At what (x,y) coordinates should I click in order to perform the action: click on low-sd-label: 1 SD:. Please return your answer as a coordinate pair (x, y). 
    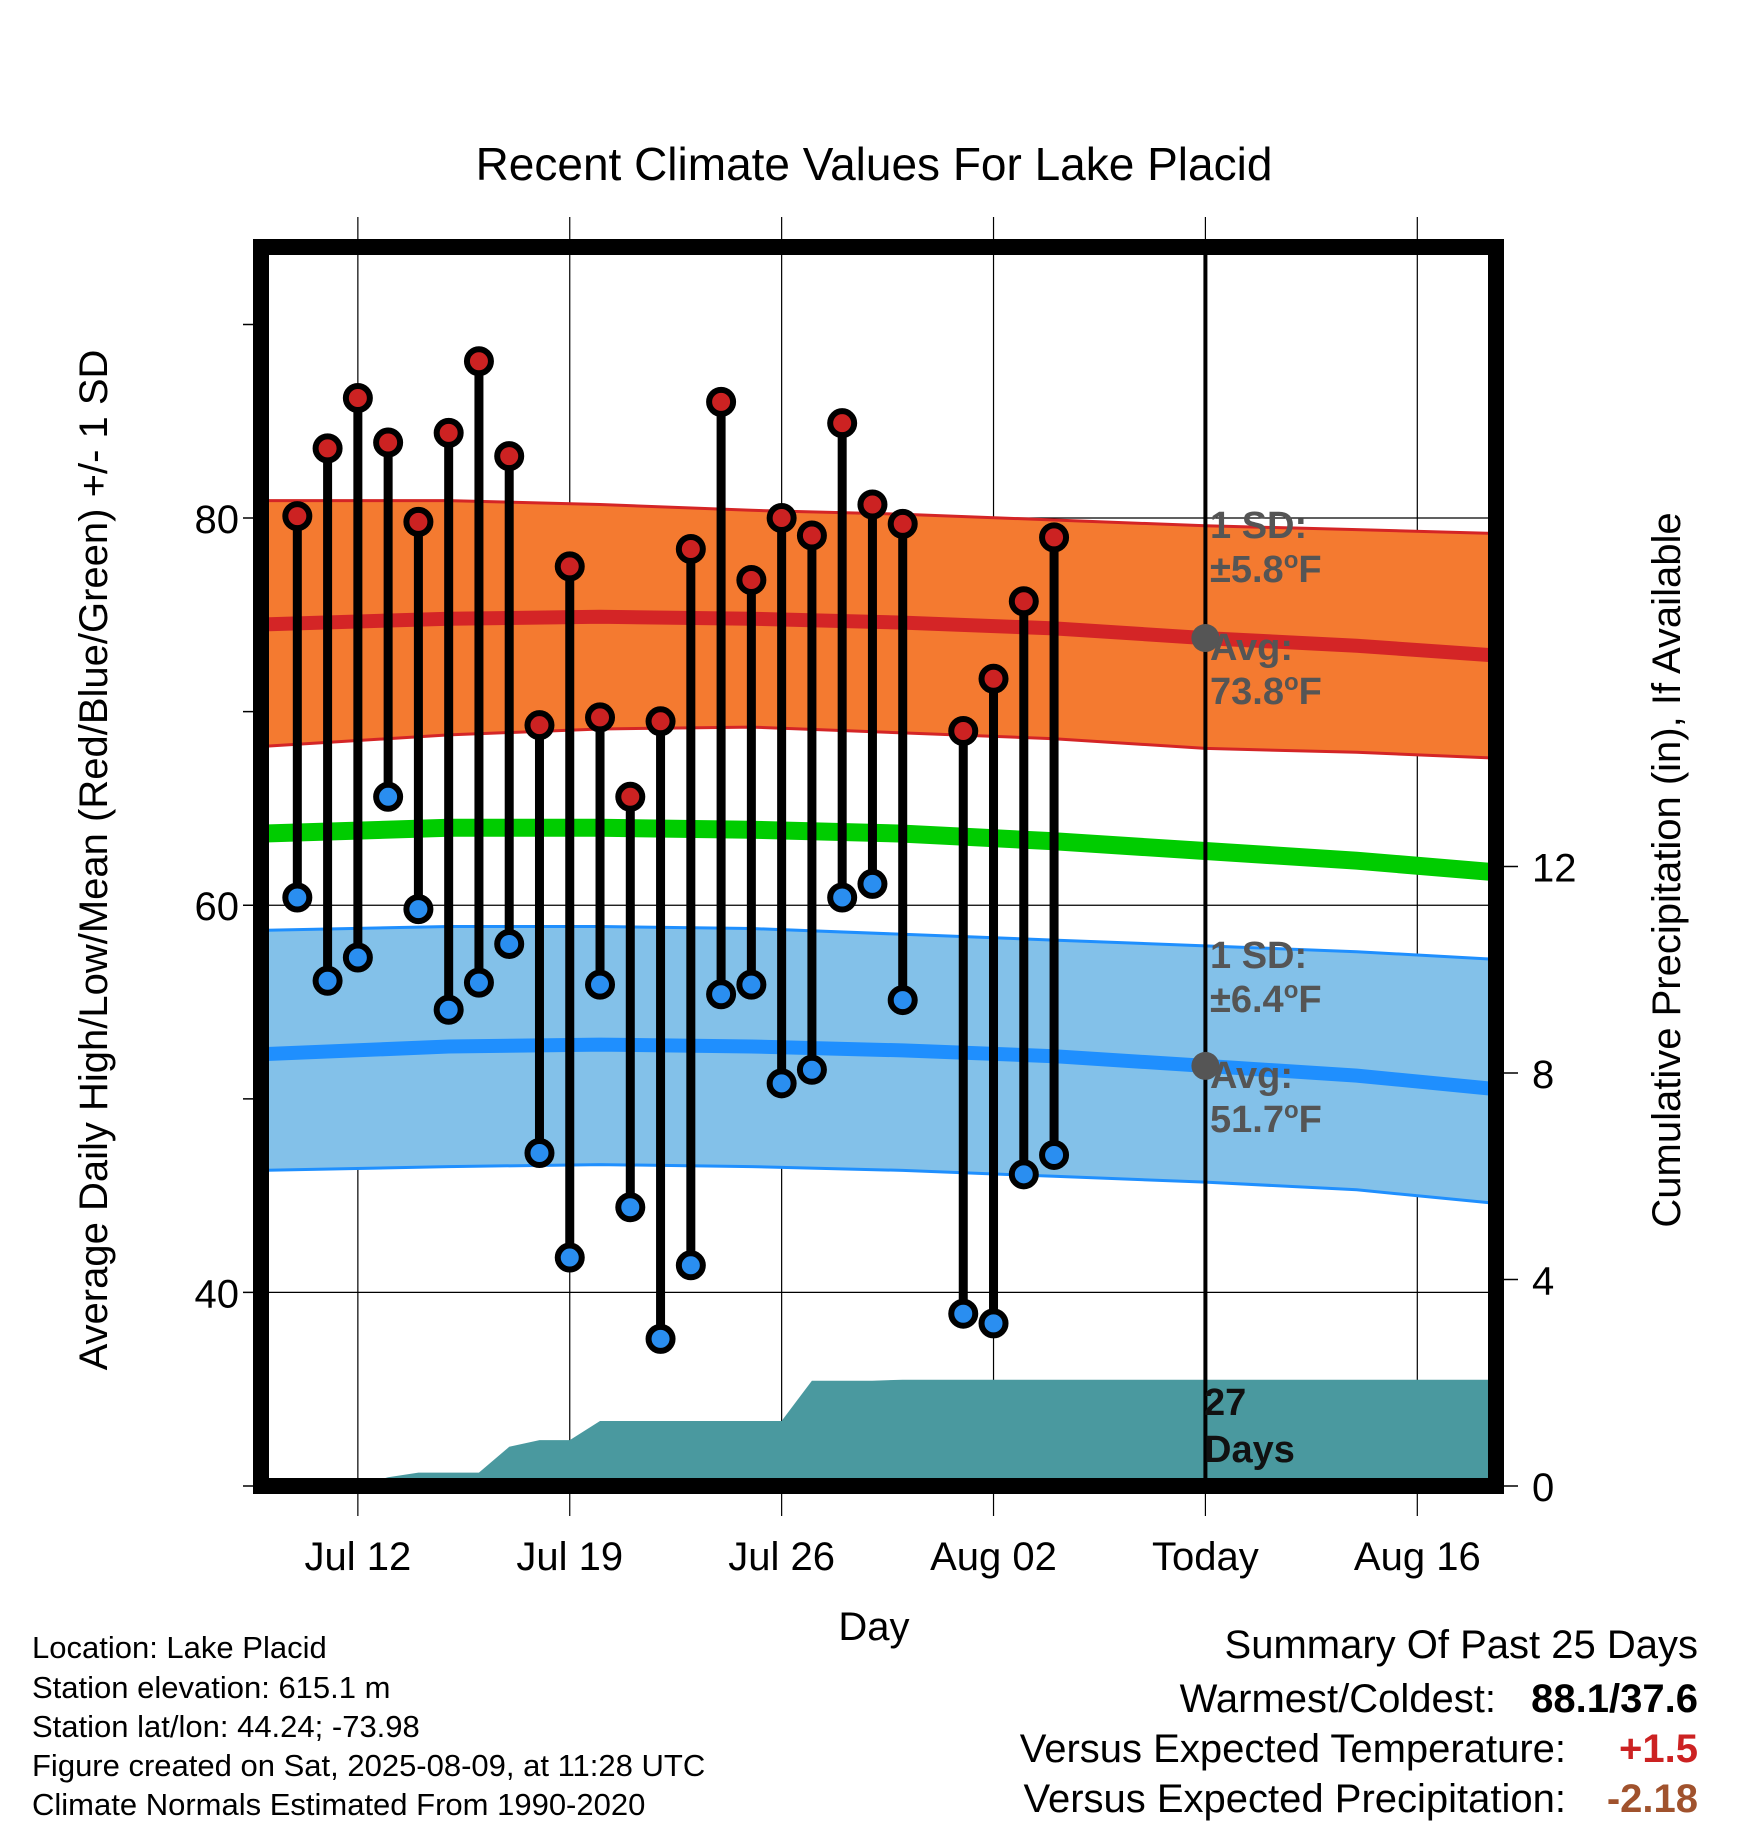
    Looking at the image, I should click on (1258, 956).